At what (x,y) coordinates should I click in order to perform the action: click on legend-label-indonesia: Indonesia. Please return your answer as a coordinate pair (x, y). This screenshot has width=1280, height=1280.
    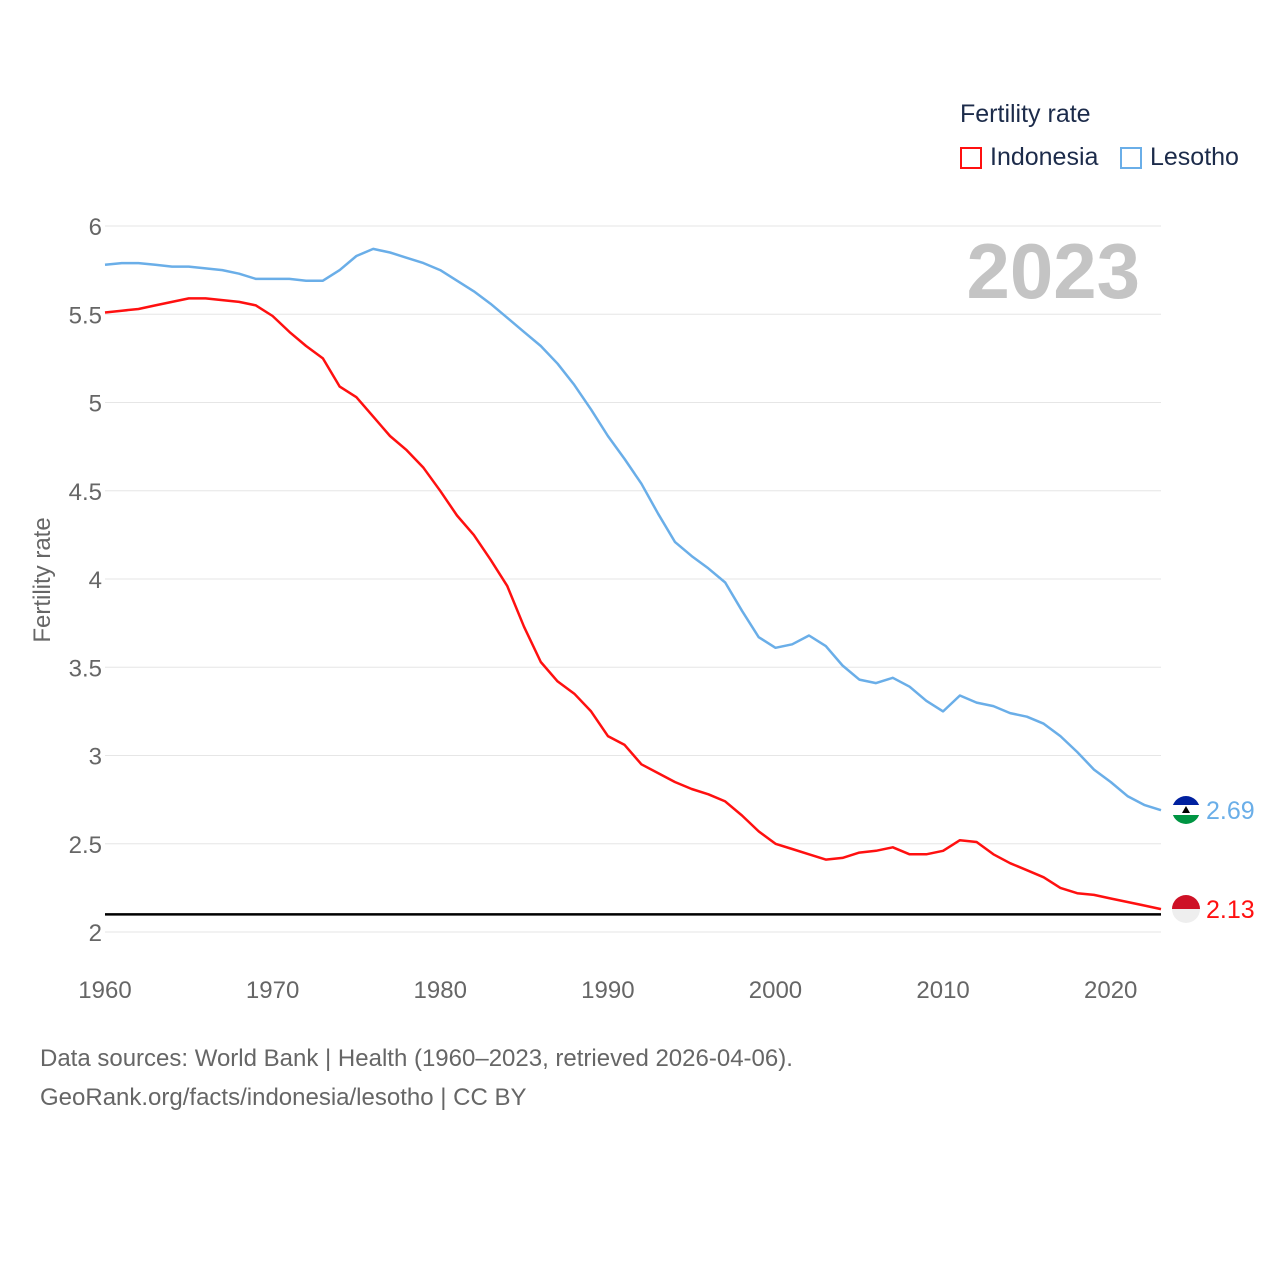
    Looking at the image, I should click on (1044, 157).